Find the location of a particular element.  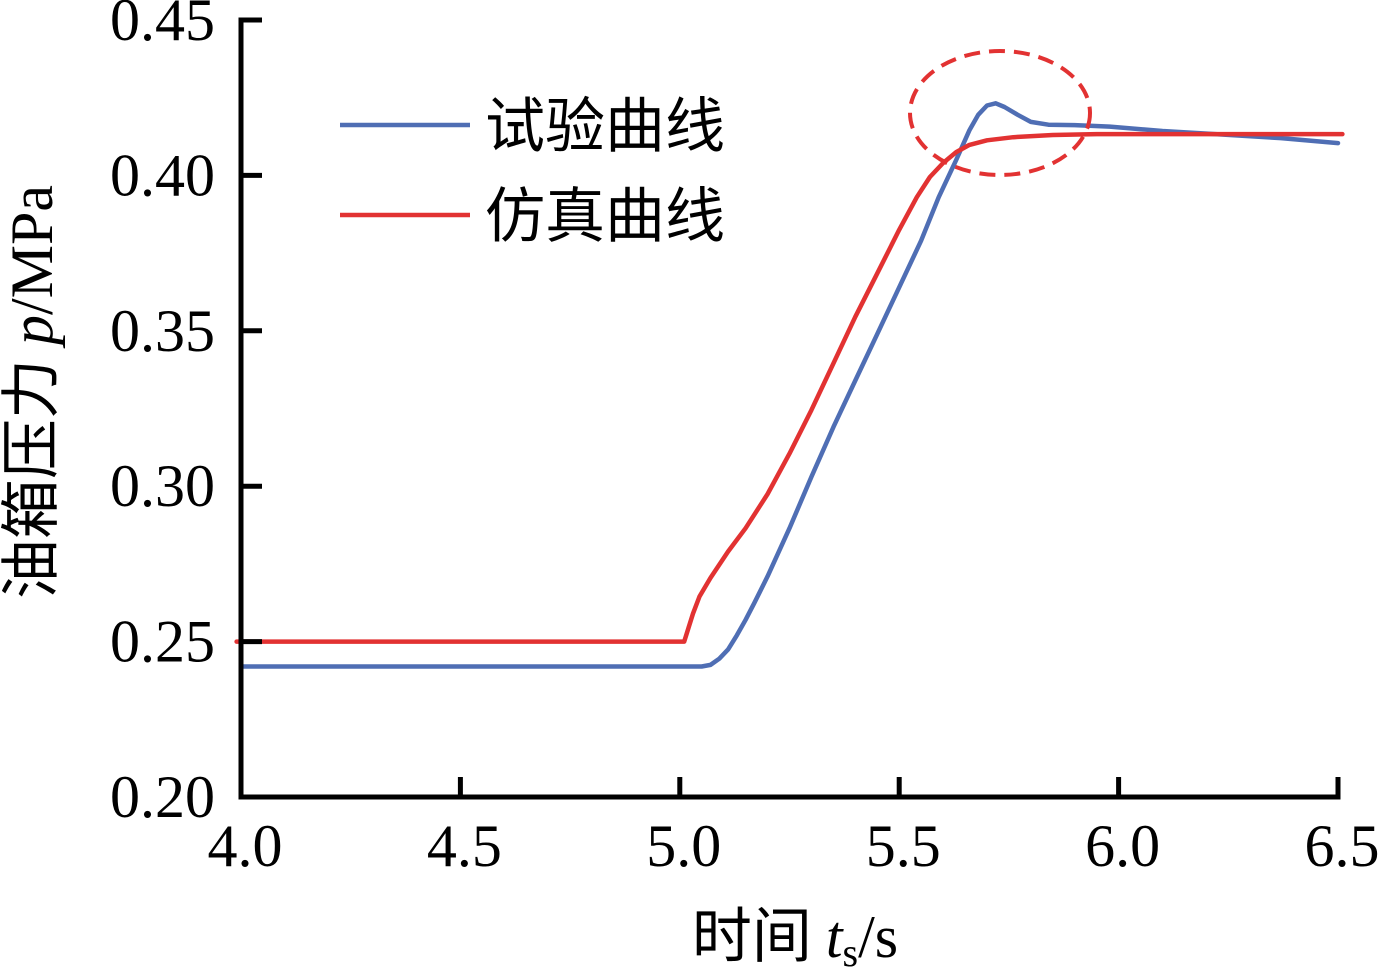

x-axis-label-symbol: t is located at coordinates (835, 937).